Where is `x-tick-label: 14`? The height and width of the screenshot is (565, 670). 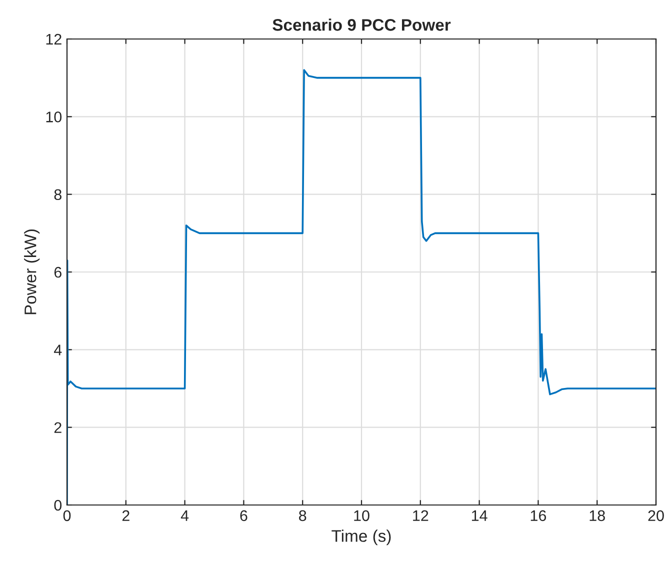
x-tick-label: 14 is located at coordinates (480, 515).